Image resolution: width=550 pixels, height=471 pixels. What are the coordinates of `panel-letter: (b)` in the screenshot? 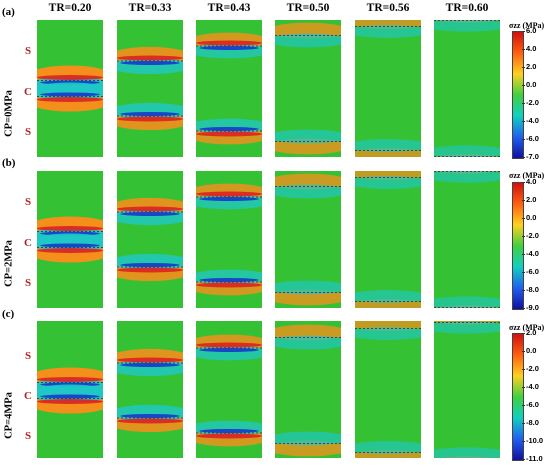 It's located at (9, 163).